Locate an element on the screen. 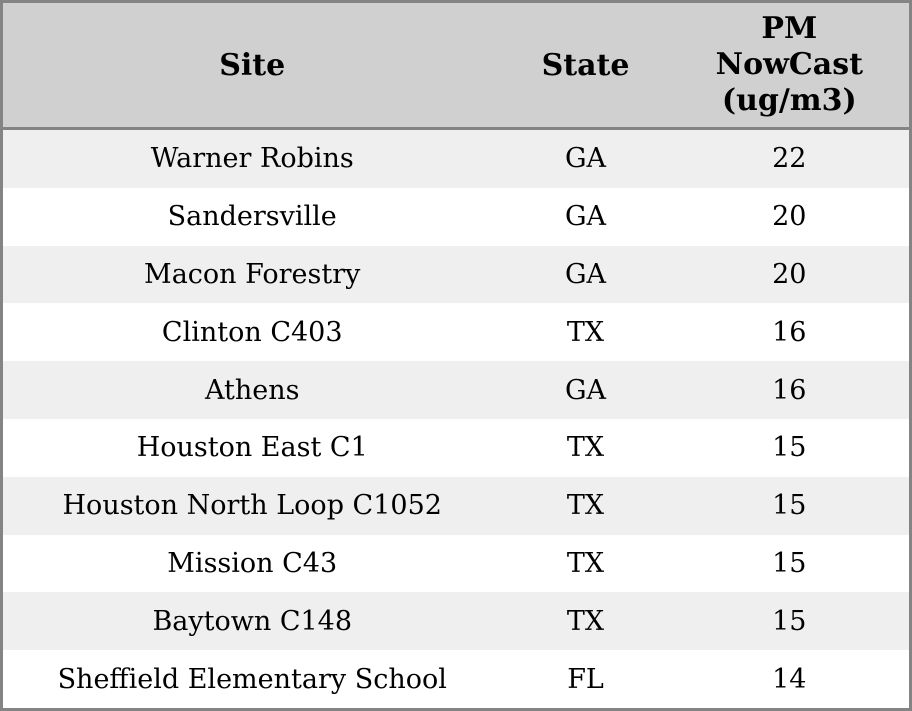 The image size is (912, 711). table-row: Athens GA 16 is located at coordinates (456, 390).